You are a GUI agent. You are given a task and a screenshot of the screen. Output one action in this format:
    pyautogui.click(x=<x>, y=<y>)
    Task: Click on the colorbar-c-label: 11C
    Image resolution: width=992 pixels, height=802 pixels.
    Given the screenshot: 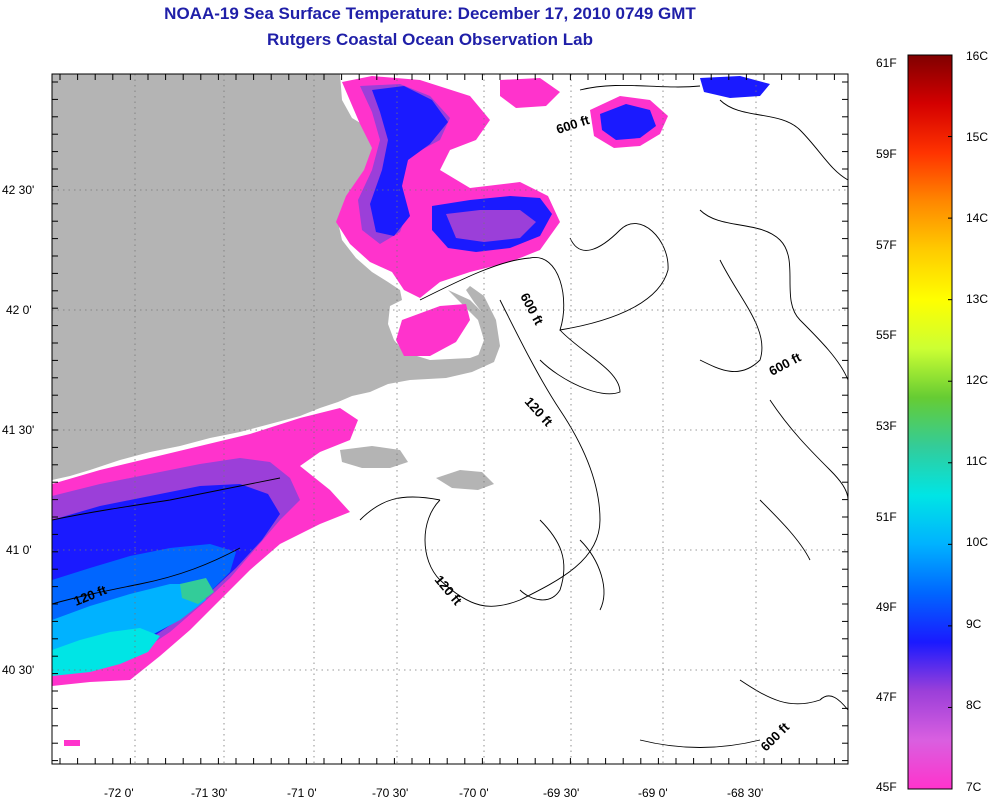 What is the action you would take?
    pyautogui.click(x=977, y=461)
    